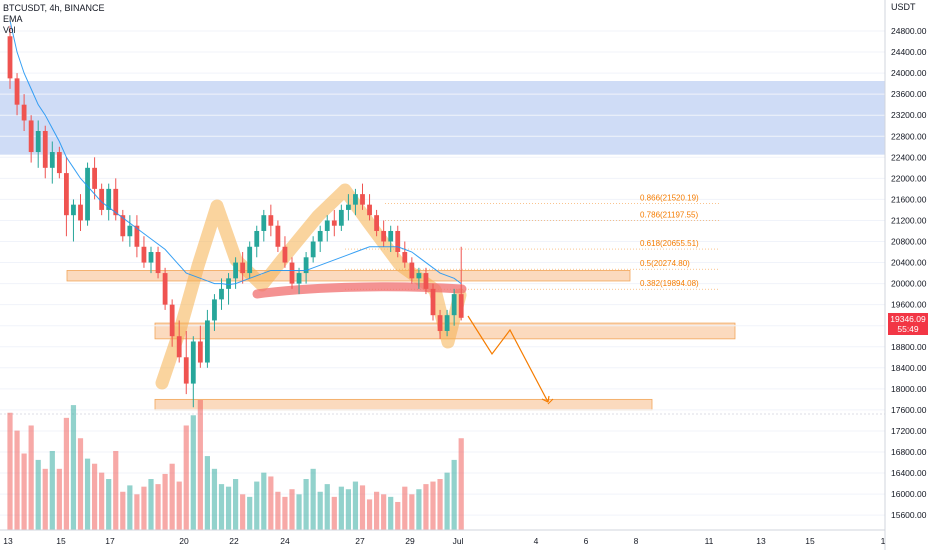  I want to click on price-tick-label: 24400.00, so click(909, 52).